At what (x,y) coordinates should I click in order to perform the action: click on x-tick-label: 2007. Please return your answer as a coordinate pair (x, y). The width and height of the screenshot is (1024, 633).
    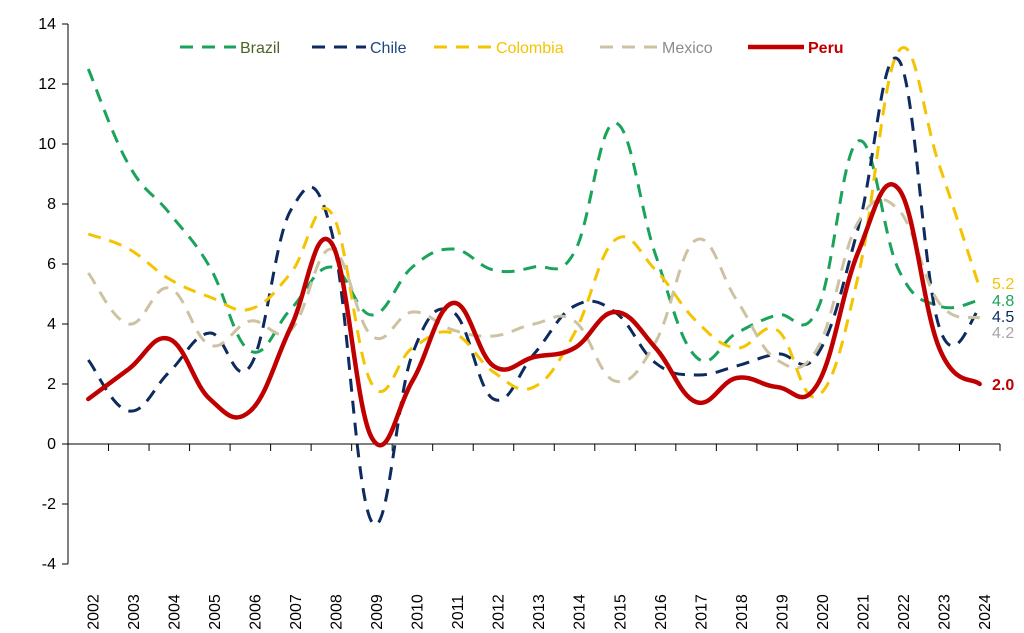
    Looking at the image, I should click on (296, 612).